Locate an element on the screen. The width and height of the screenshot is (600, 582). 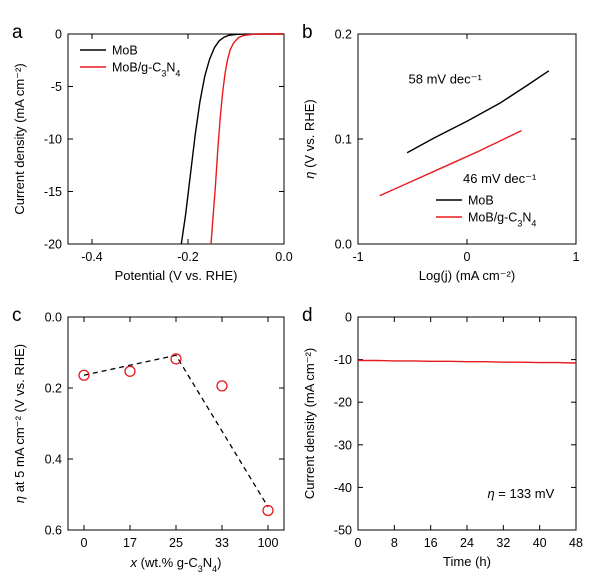
y-tick-label: 0.4 is located at coordinates (53, 460).